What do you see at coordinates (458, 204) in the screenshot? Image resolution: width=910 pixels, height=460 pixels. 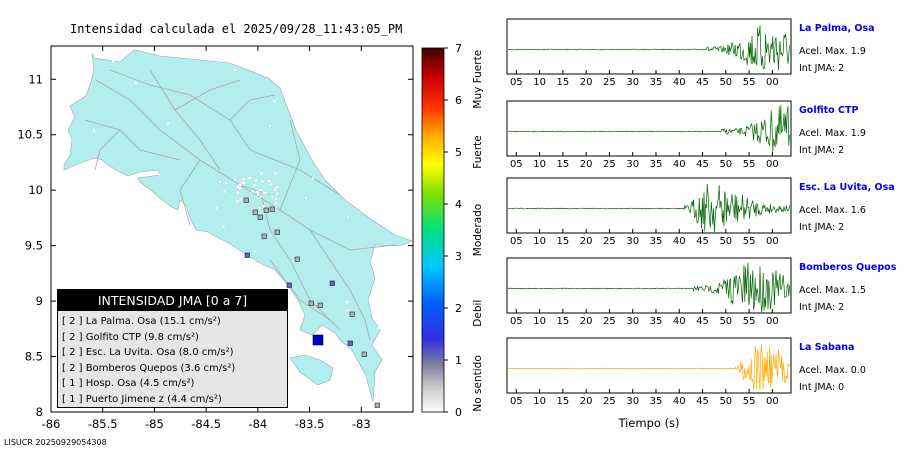 I see `colorbar-tick-label: 4` at bounding box center [458, 204].